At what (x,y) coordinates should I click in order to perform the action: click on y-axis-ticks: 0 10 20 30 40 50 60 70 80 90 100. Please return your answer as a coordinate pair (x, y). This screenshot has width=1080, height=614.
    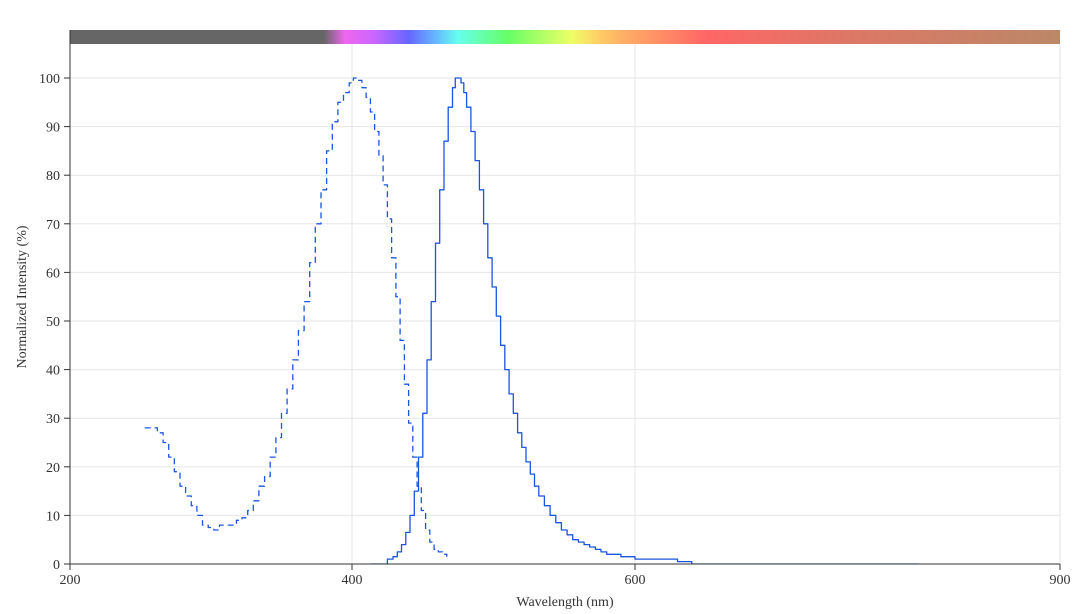
    Looking at the image, I should click on (54, 322).